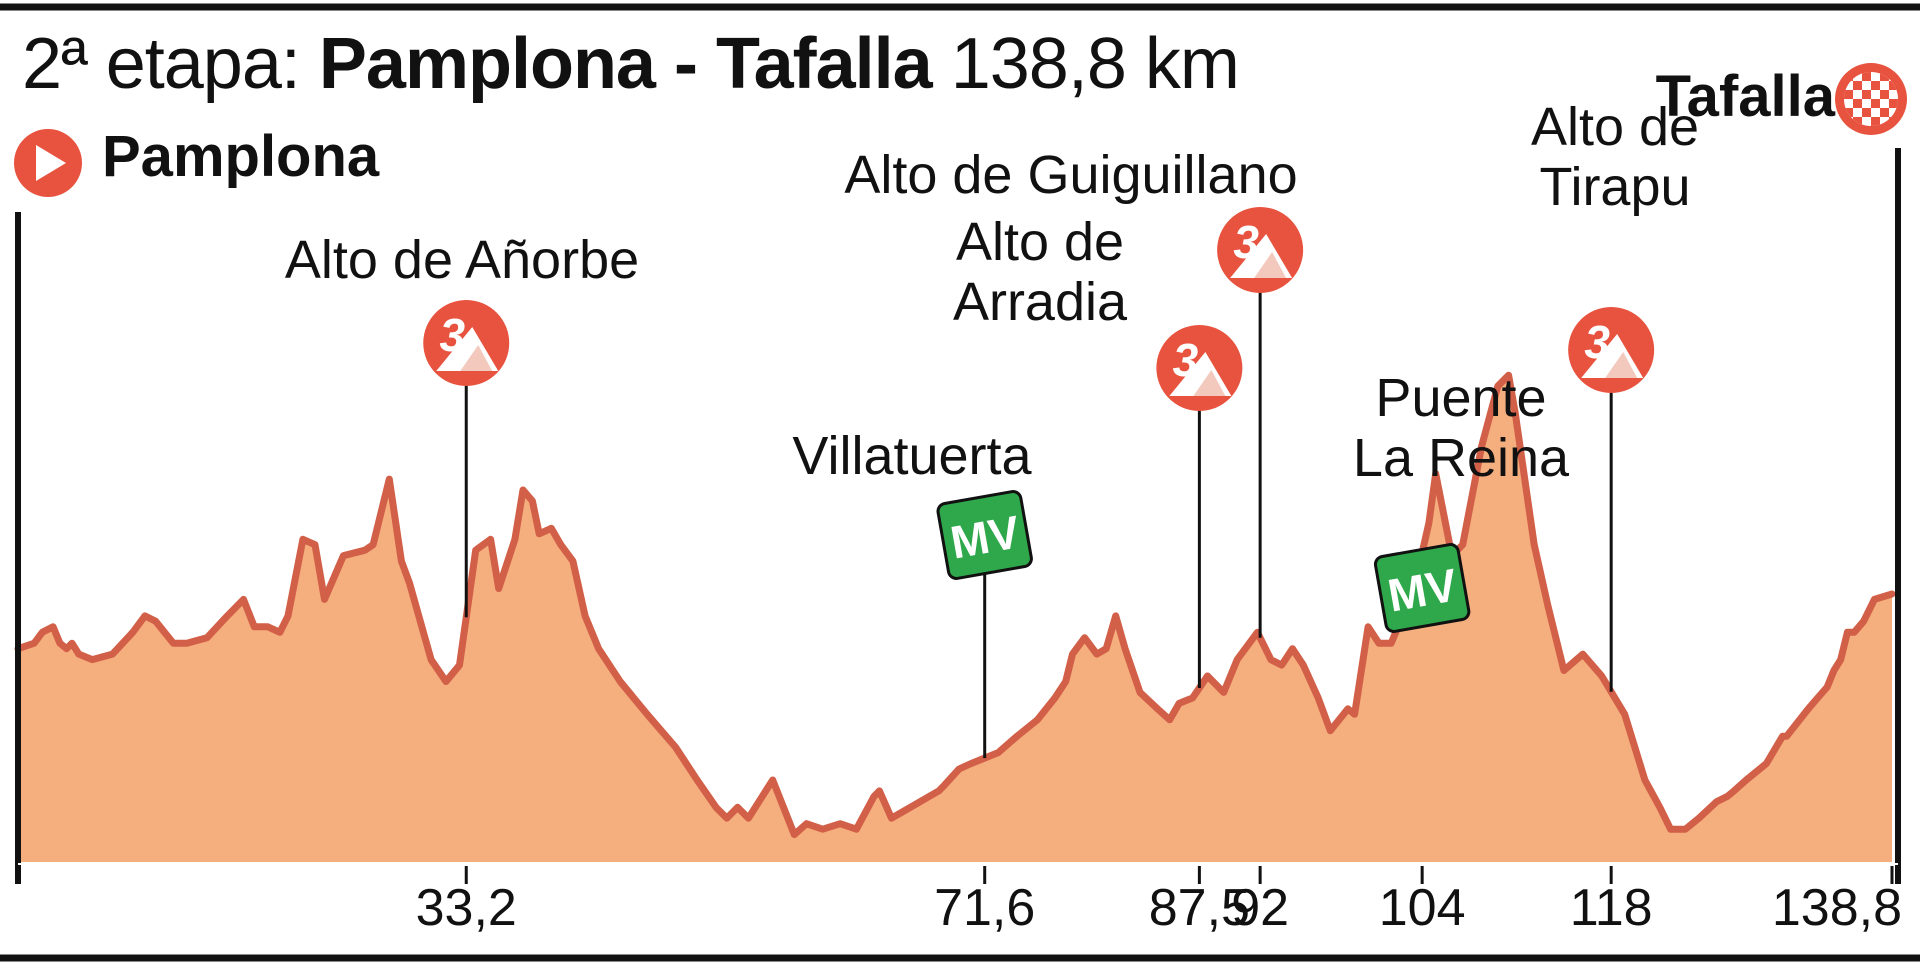 This screenshot has height=966, width=1920. Describe the element at coordinates (912, 592) in the screenshot. I see `sprint-marker: MV Villatuerta` at that location.